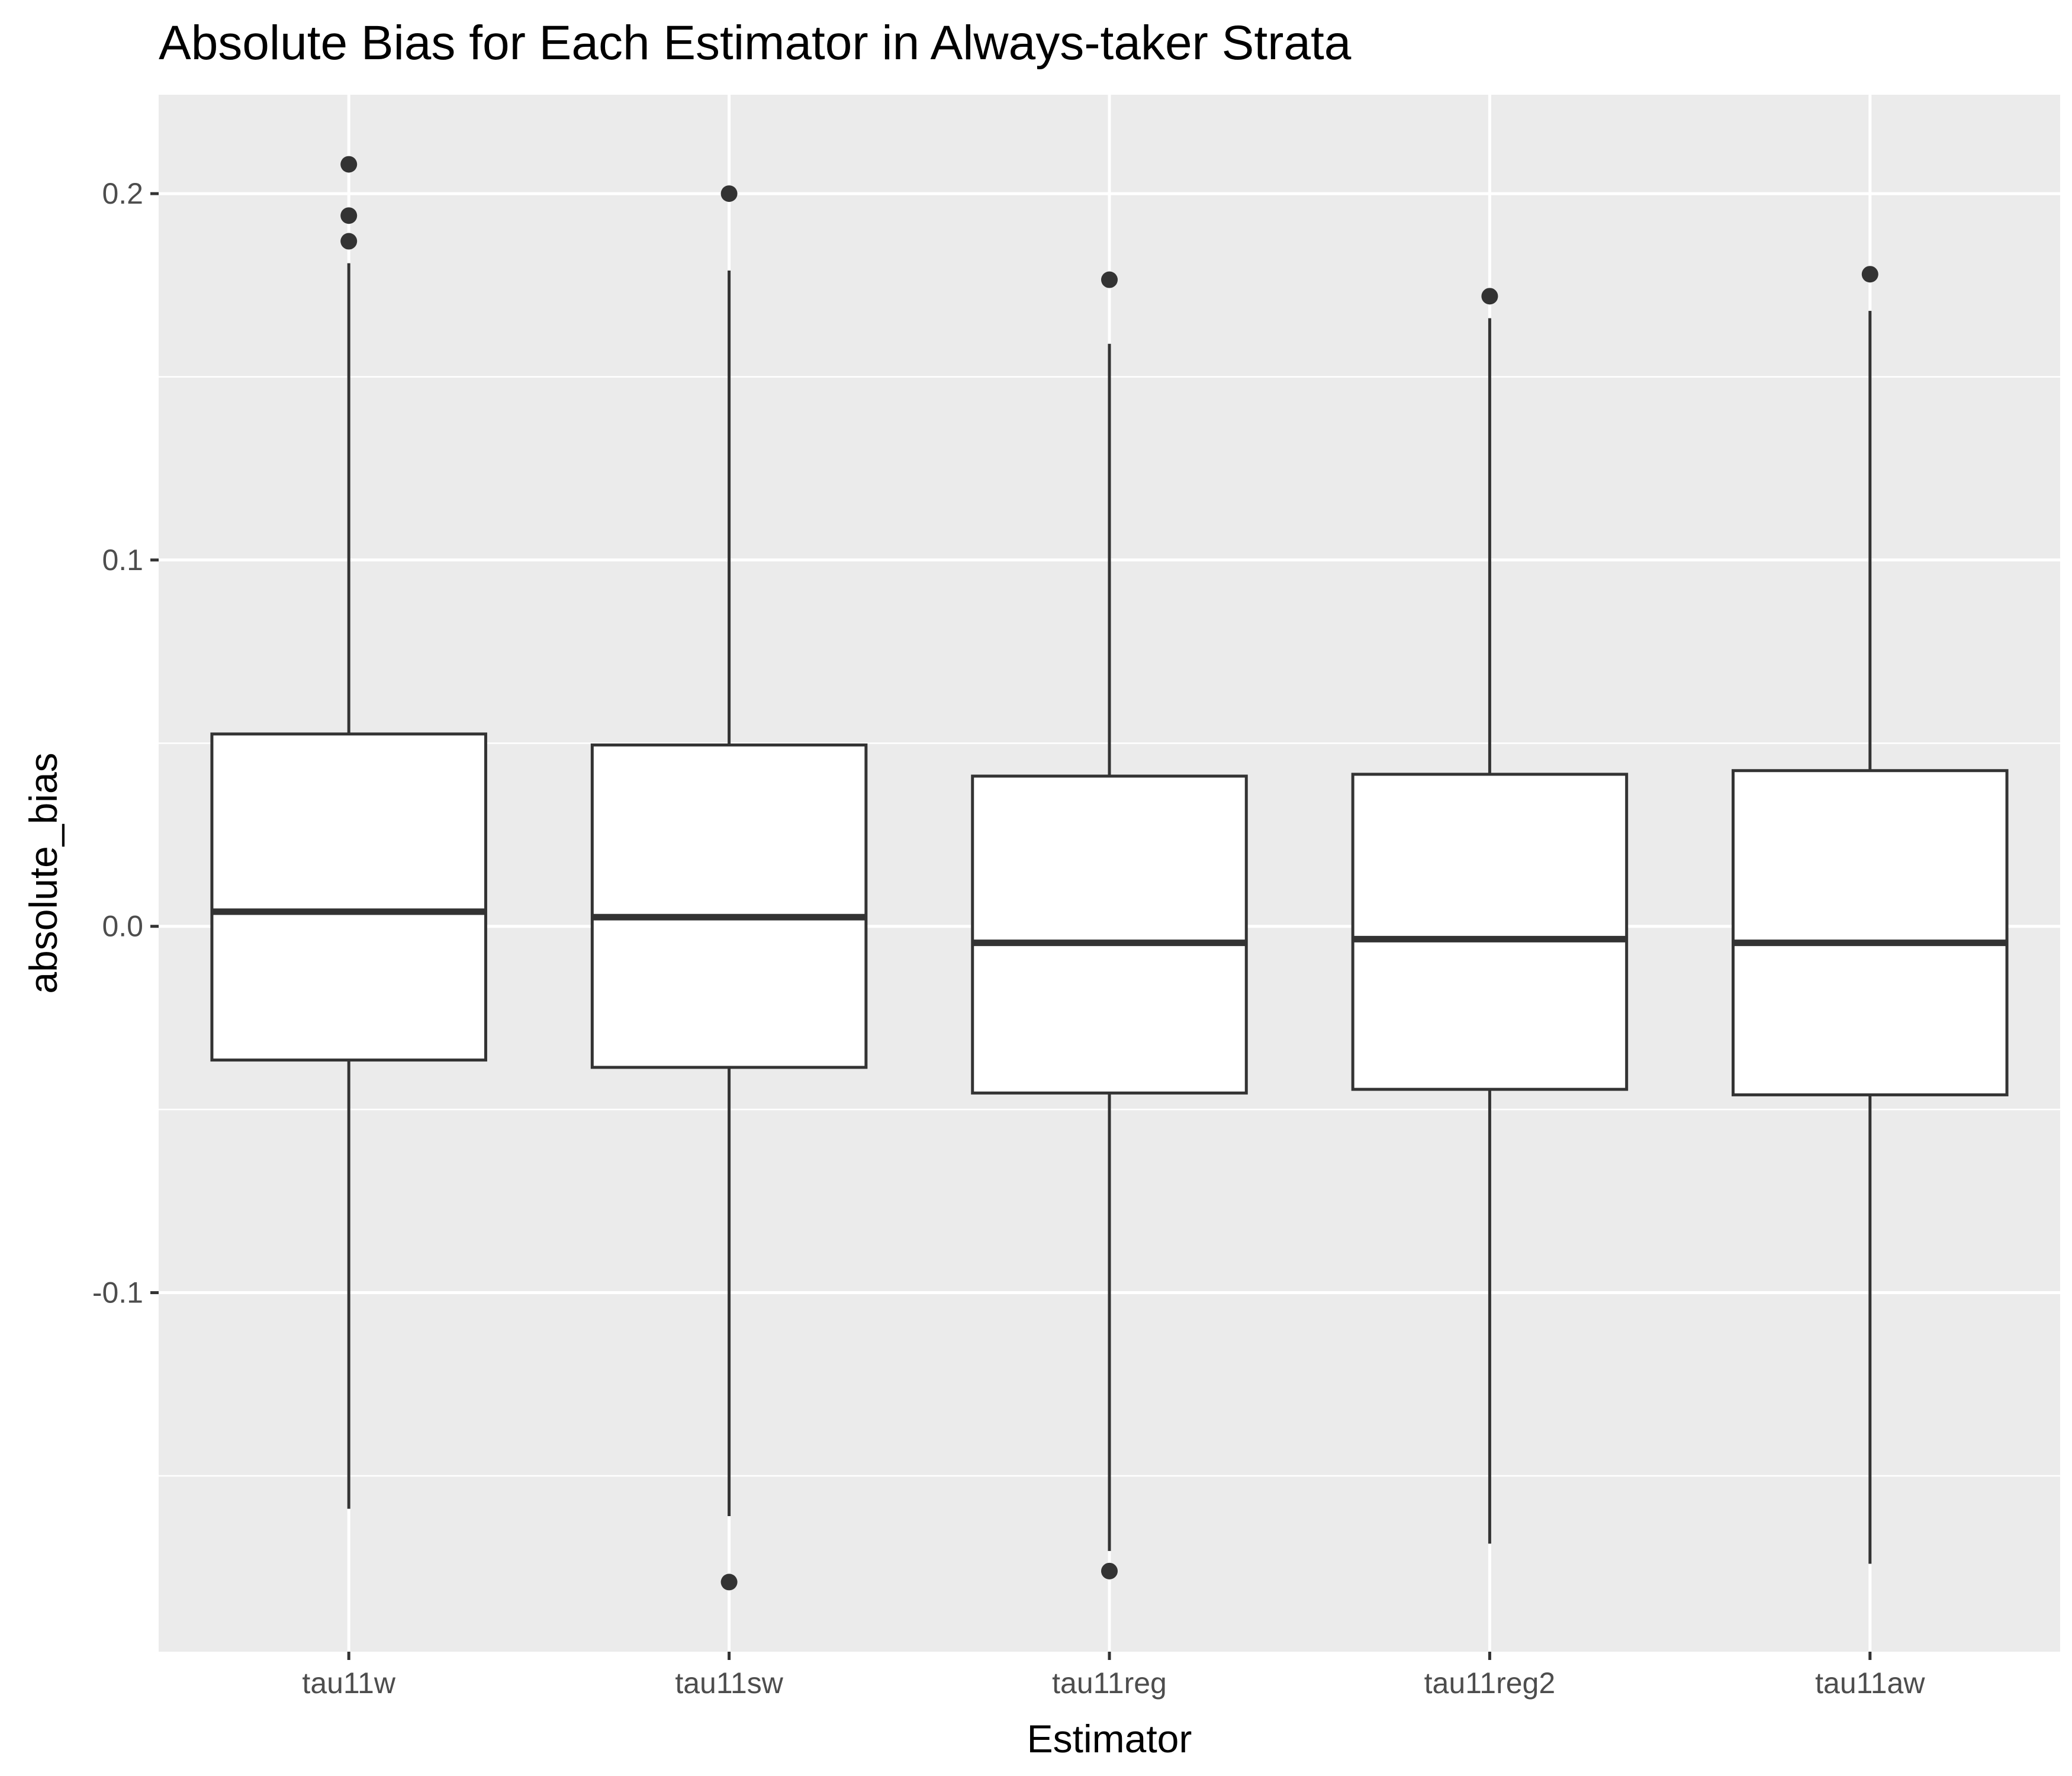 This screenshot has width=2072, height=1776. What do you see at coordinates (43, 872) in the screenshot?
I see `y-axis-title: absolute_bias` at bounding box center [43, 872].